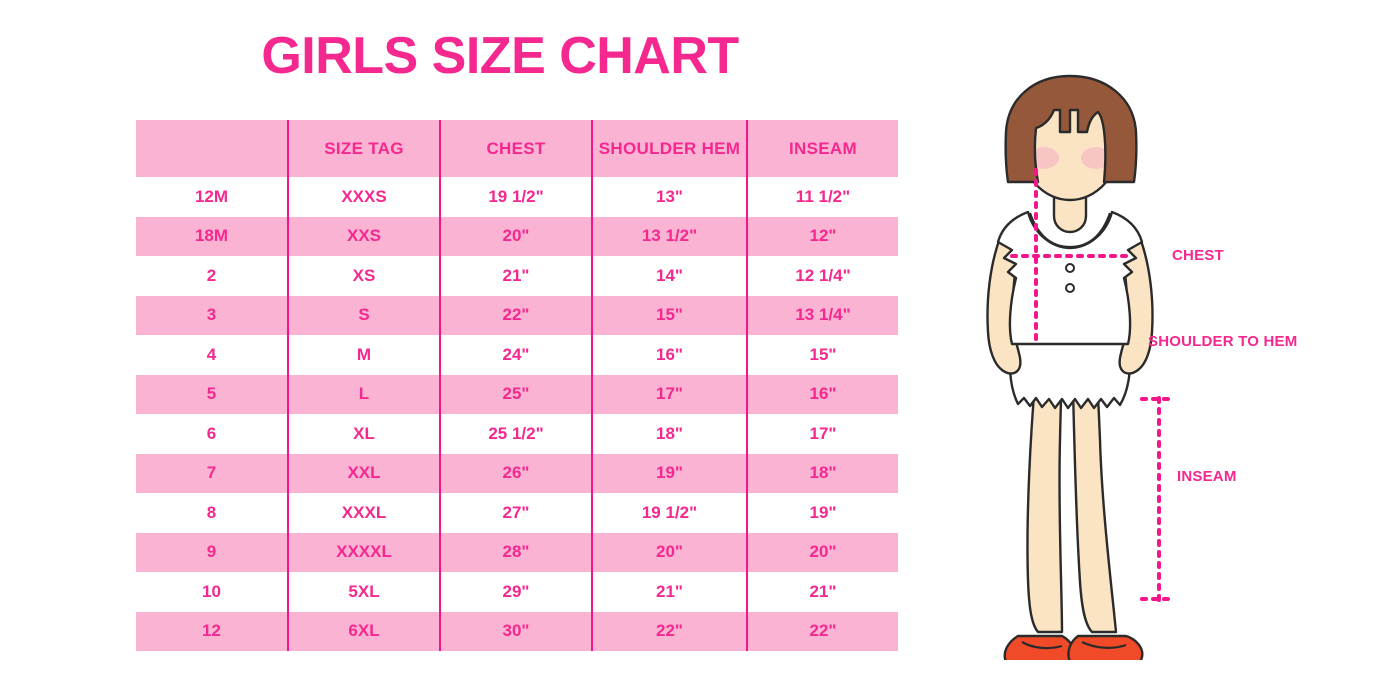 The height and width of the screenshot is (700, 1400). I want to click on table-row: 5 L 25" 17" 16", so click(517, 394).